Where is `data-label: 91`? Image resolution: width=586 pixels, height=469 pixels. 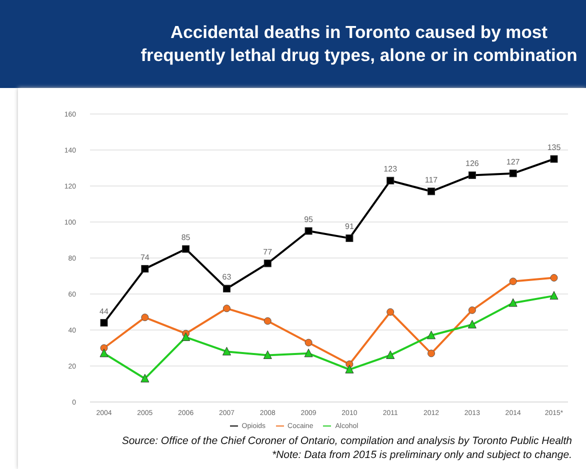 data-label: 91 is located at coordinates (349, 227).